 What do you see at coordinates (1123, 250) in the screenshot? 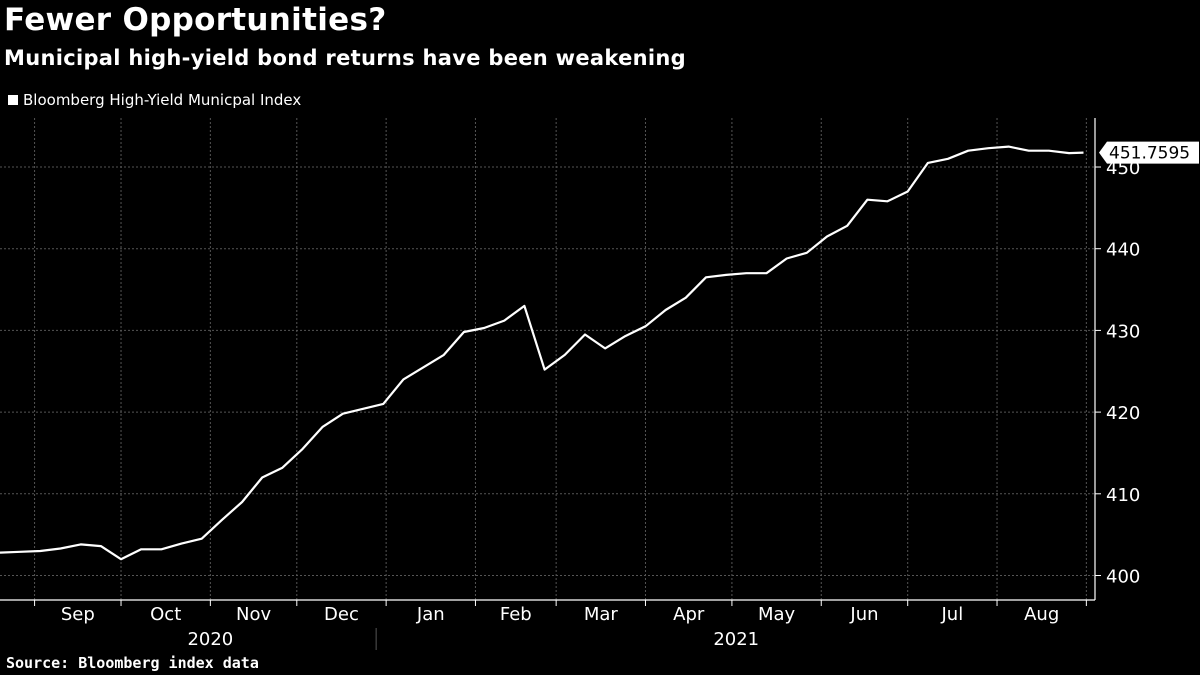
I see `y-tick-label: 440` at bounding box center [1123, 250].